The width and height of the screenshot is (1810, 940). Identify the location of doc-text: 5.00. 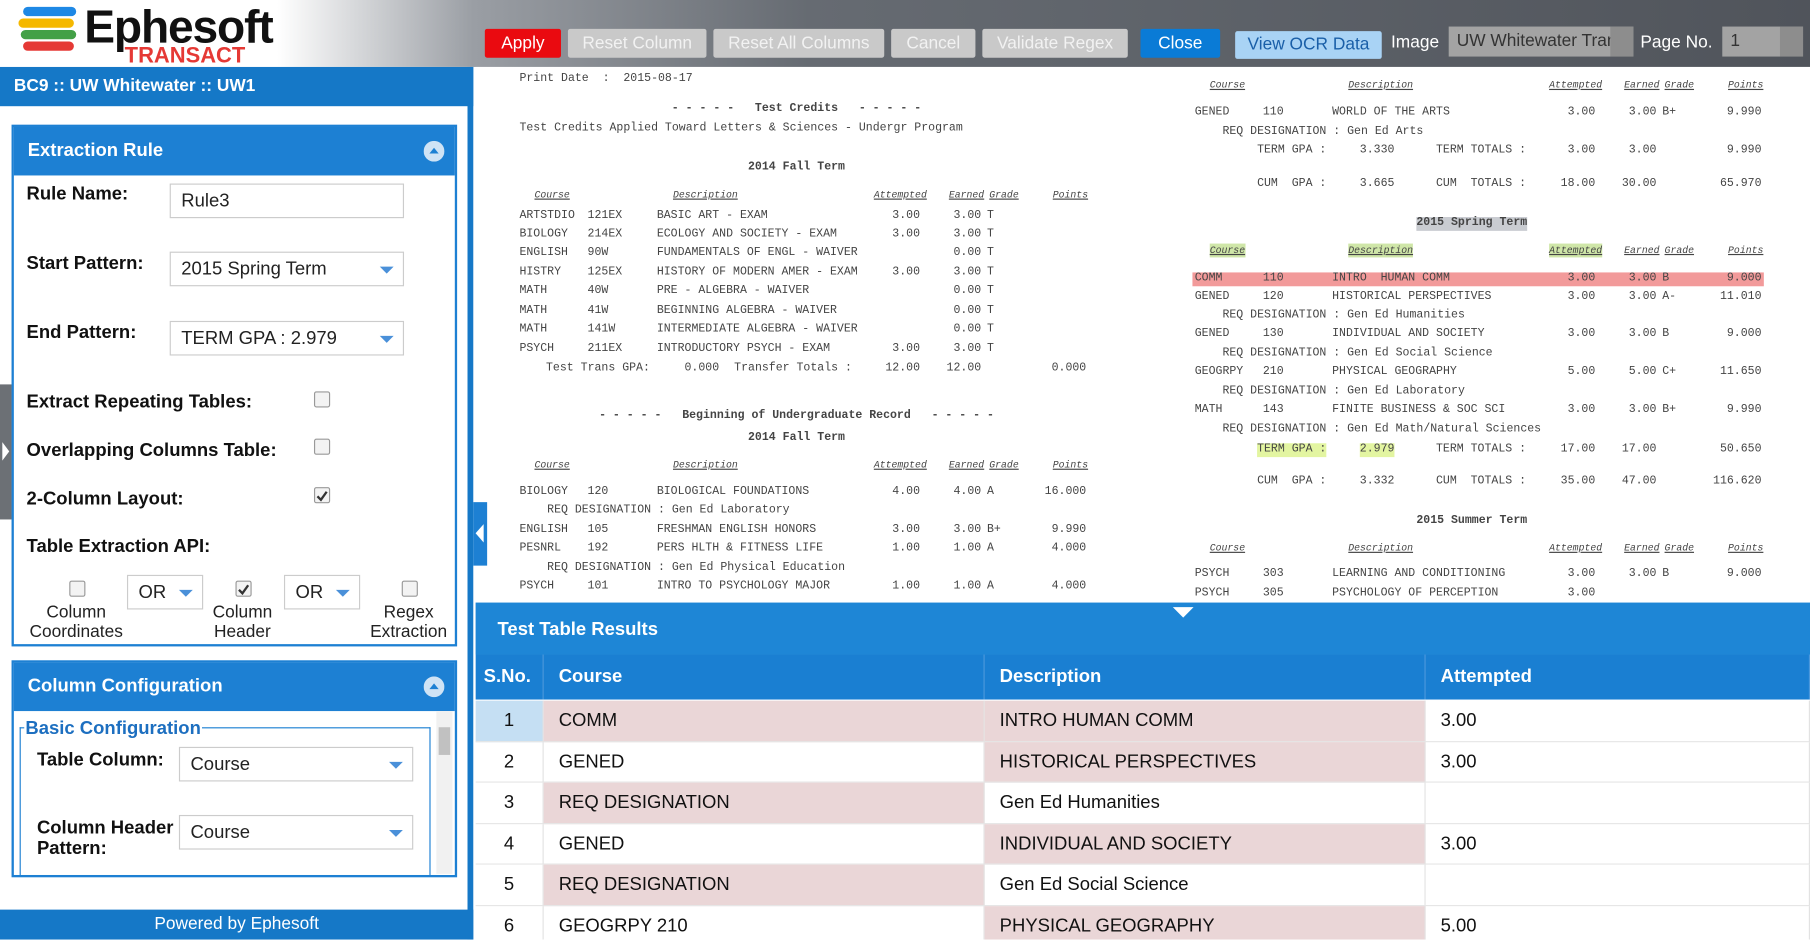
(1642, 372).